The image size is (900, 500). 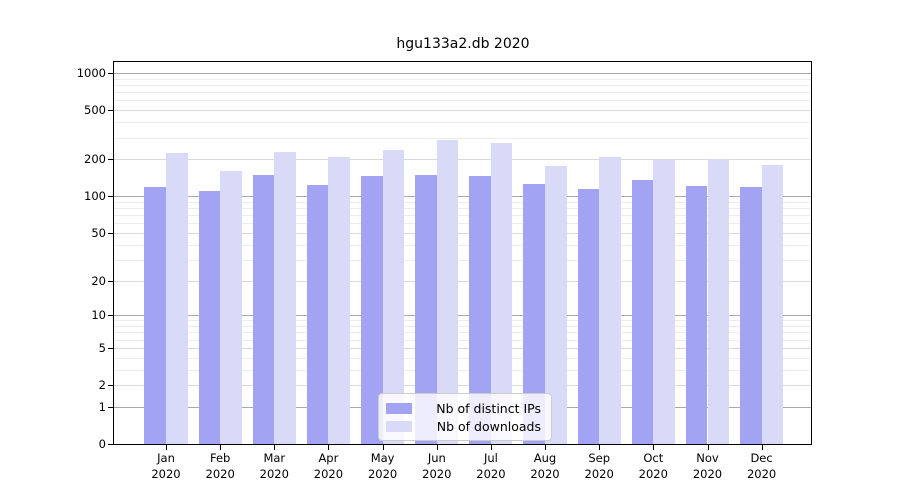 I want to click on x-tick-label-Sep: Sep 2020, so click(x=599, y=466).